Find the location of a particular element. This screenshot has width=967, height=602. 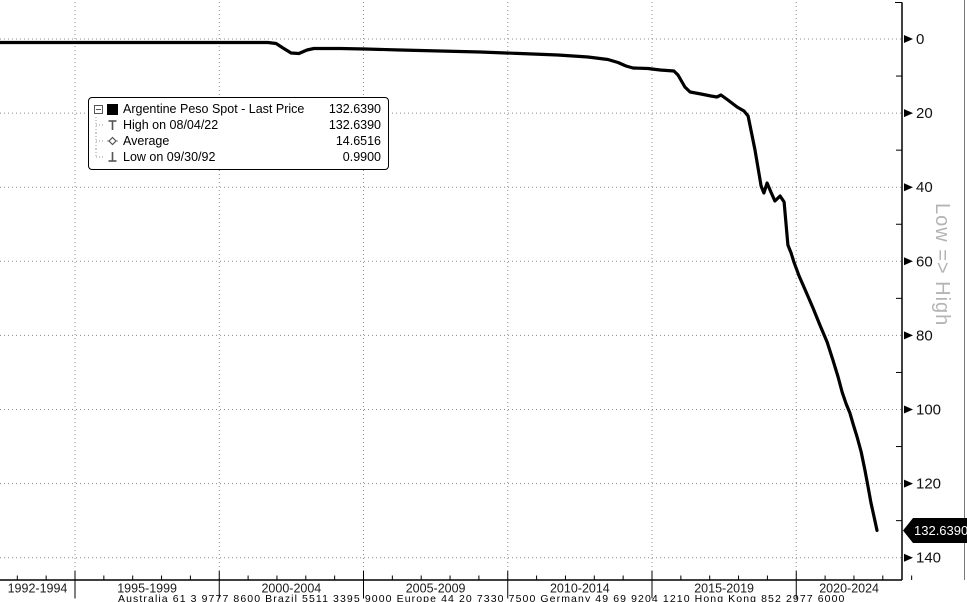

y-tick-label: 40 is located at coordinates (924, 187).